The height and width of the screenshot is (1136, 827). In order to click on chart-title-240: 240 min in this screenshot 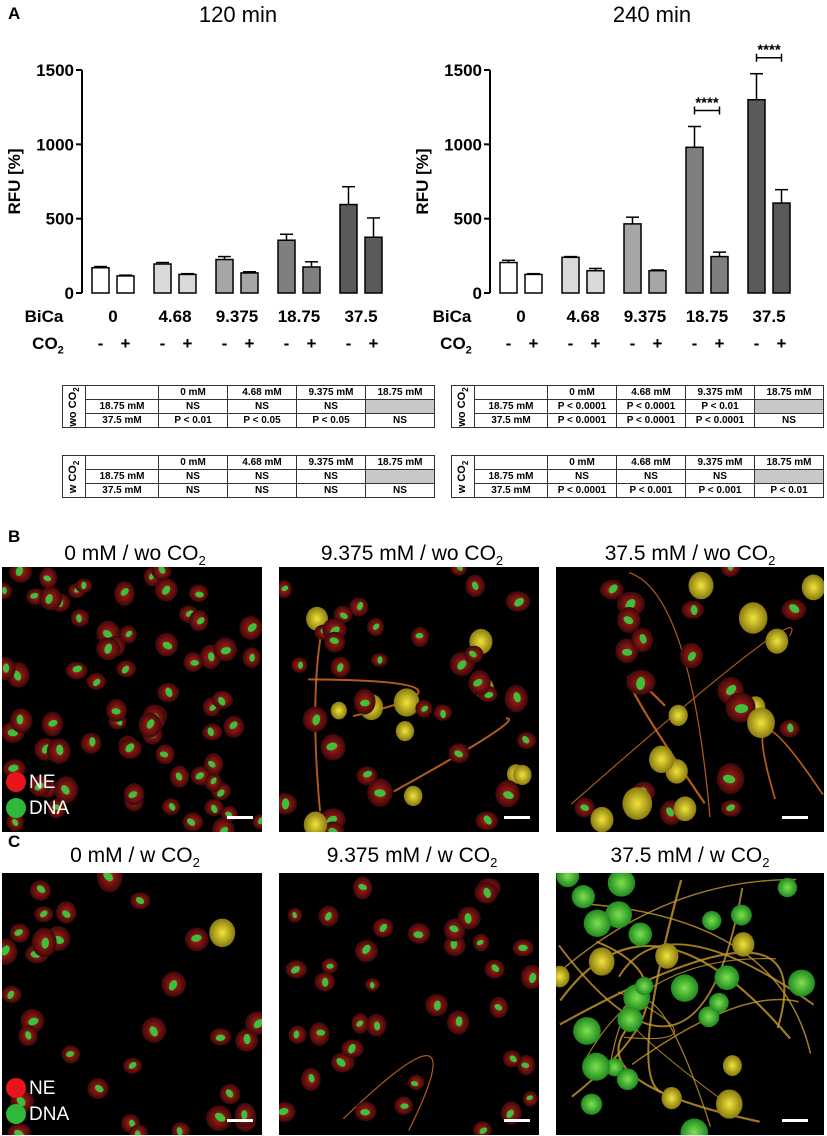, I will do `click(652, 14)`.